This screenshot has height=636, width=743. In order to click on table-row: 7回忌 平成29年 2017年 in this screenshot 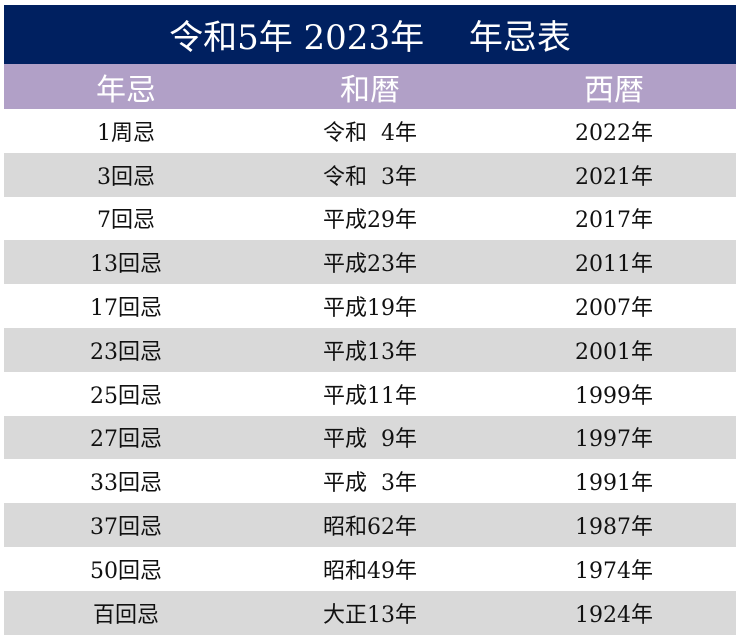, I will do `click(370, 218)`.